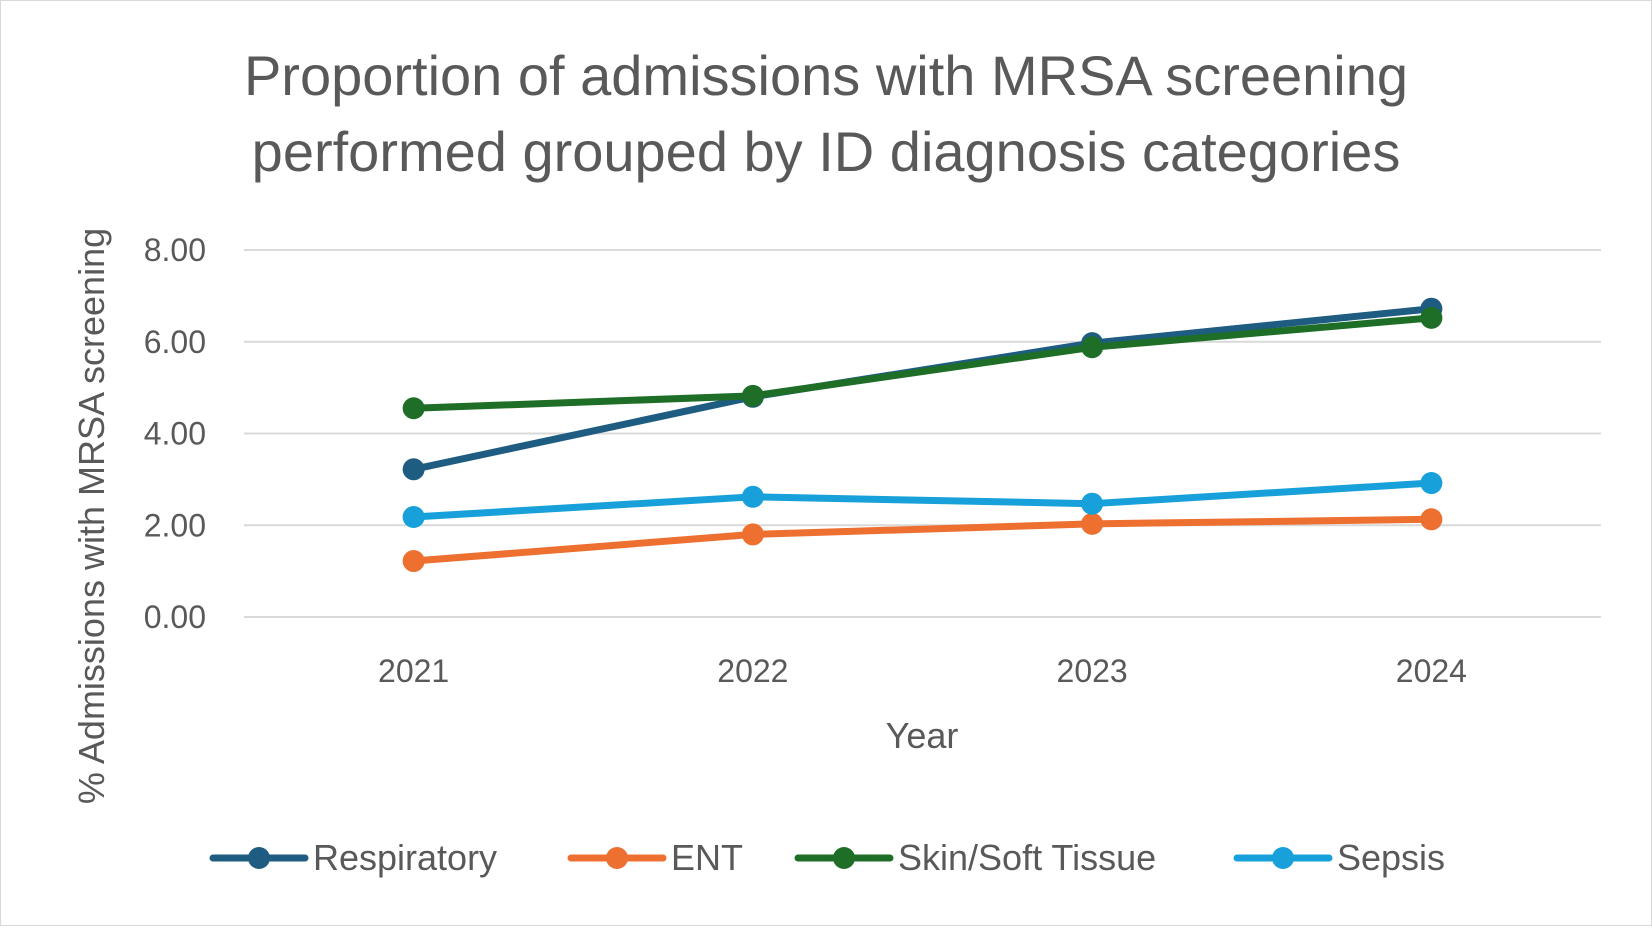 Image resolution: width=1652 pixels, height=930 pixels. What do you see at coordinates (175, 342) in the screenshot?
I see `y-tick-label: 6.00` at bounding box center [175, 342].